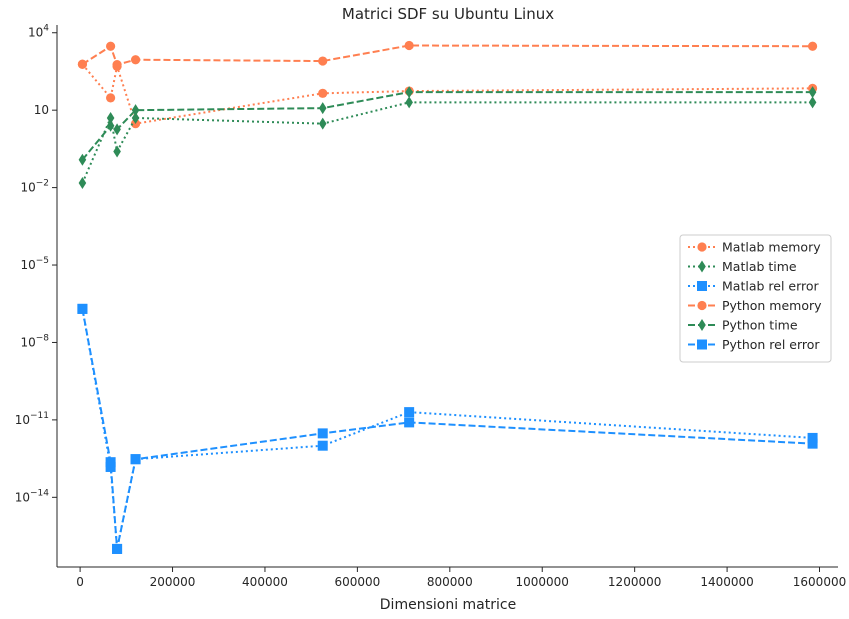 This screenshot has height=619, width=849. I want to click on legend-item-python-rel-error: Python rel error, so click(754, 344).